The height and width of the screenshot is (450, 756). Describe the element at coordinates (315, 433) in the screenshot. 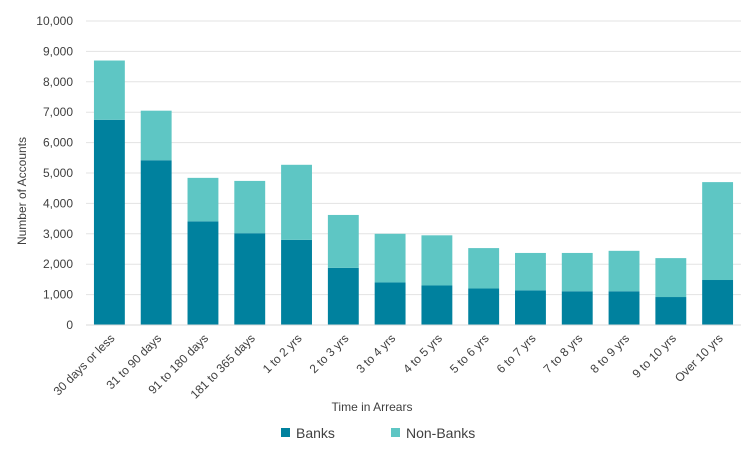

I see `legend-label-banks: Banks` at that location.